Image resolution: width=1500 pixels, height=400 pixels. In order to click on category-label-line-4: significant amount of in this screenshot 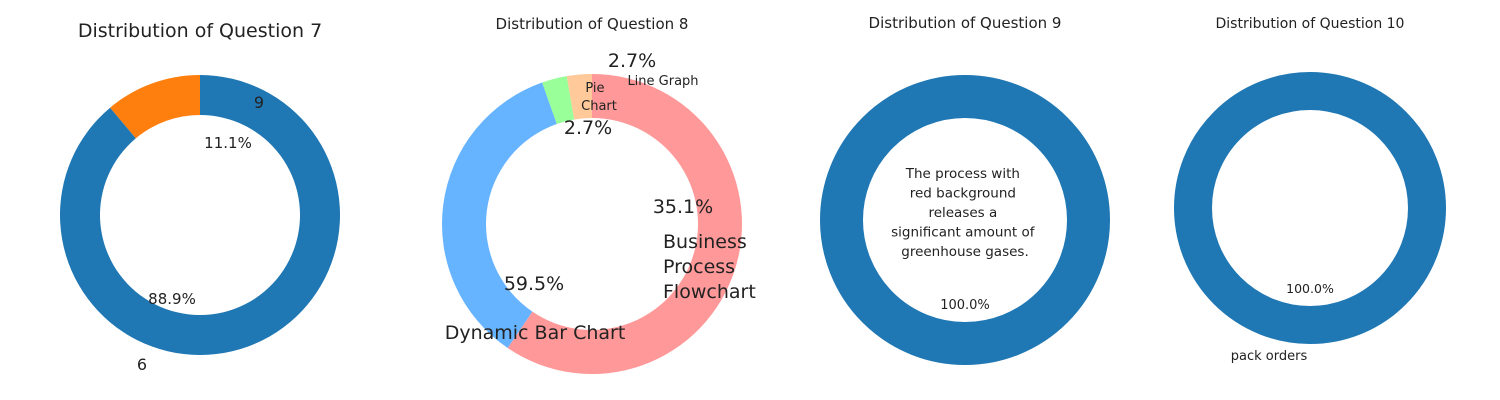, I will do `click(963, 233)`.